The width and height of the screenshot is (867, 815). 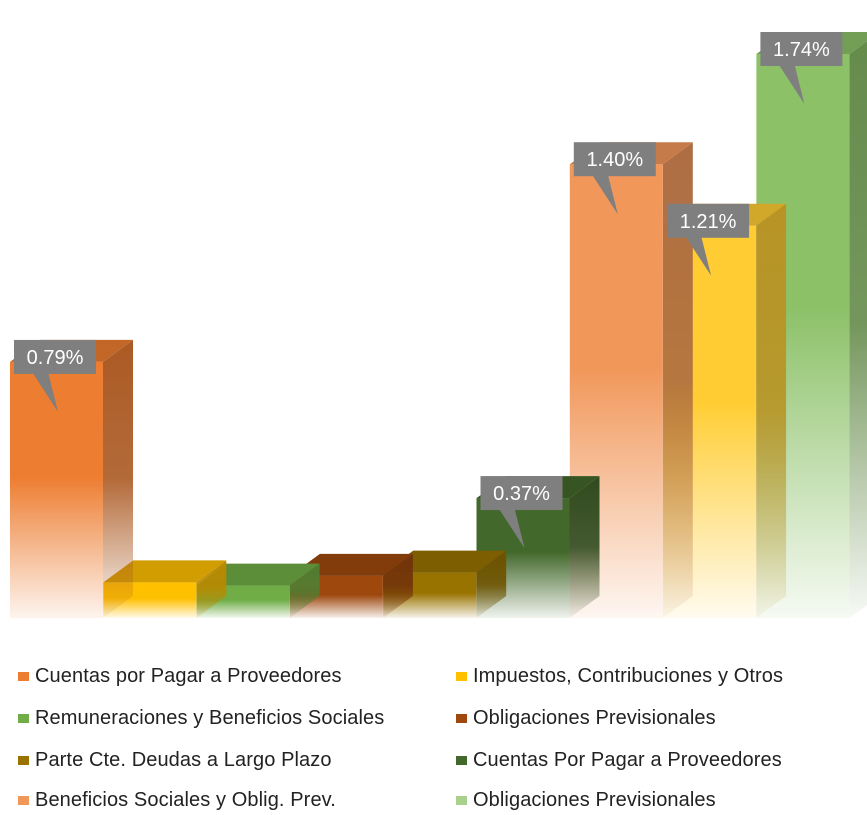 I want to click on legend-item: Impuestos, Contribuciones y Otros, so click(x=619, y=676).